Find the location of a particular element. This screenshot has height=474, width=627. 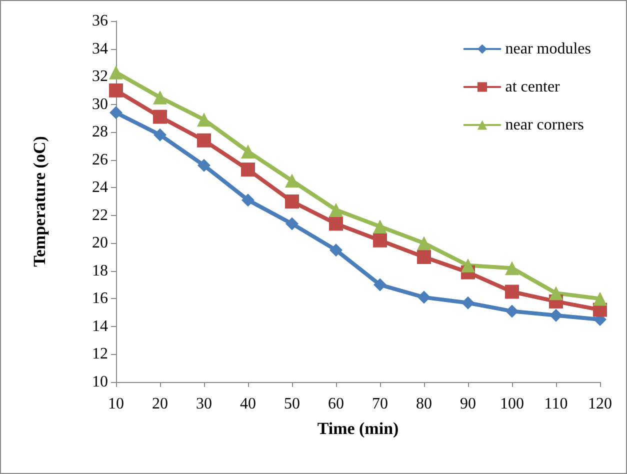

x-tick-label: 100 is located at coordinates (512, 404).